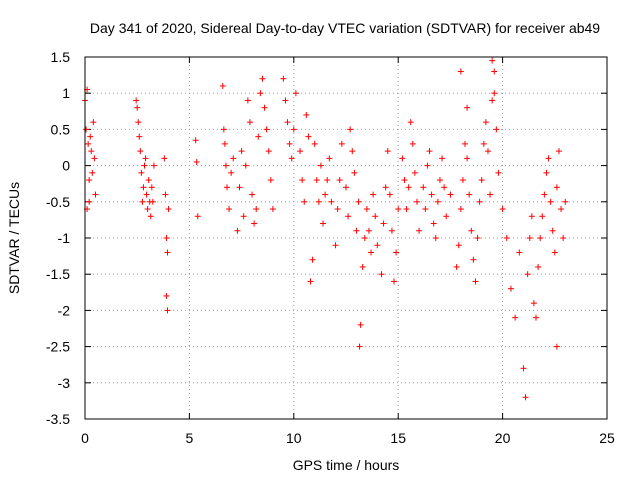  What do you see at coordinates (64, 310) in the screenshot?
I see `y-tick-label: -2` at bounding box center [64, 310].